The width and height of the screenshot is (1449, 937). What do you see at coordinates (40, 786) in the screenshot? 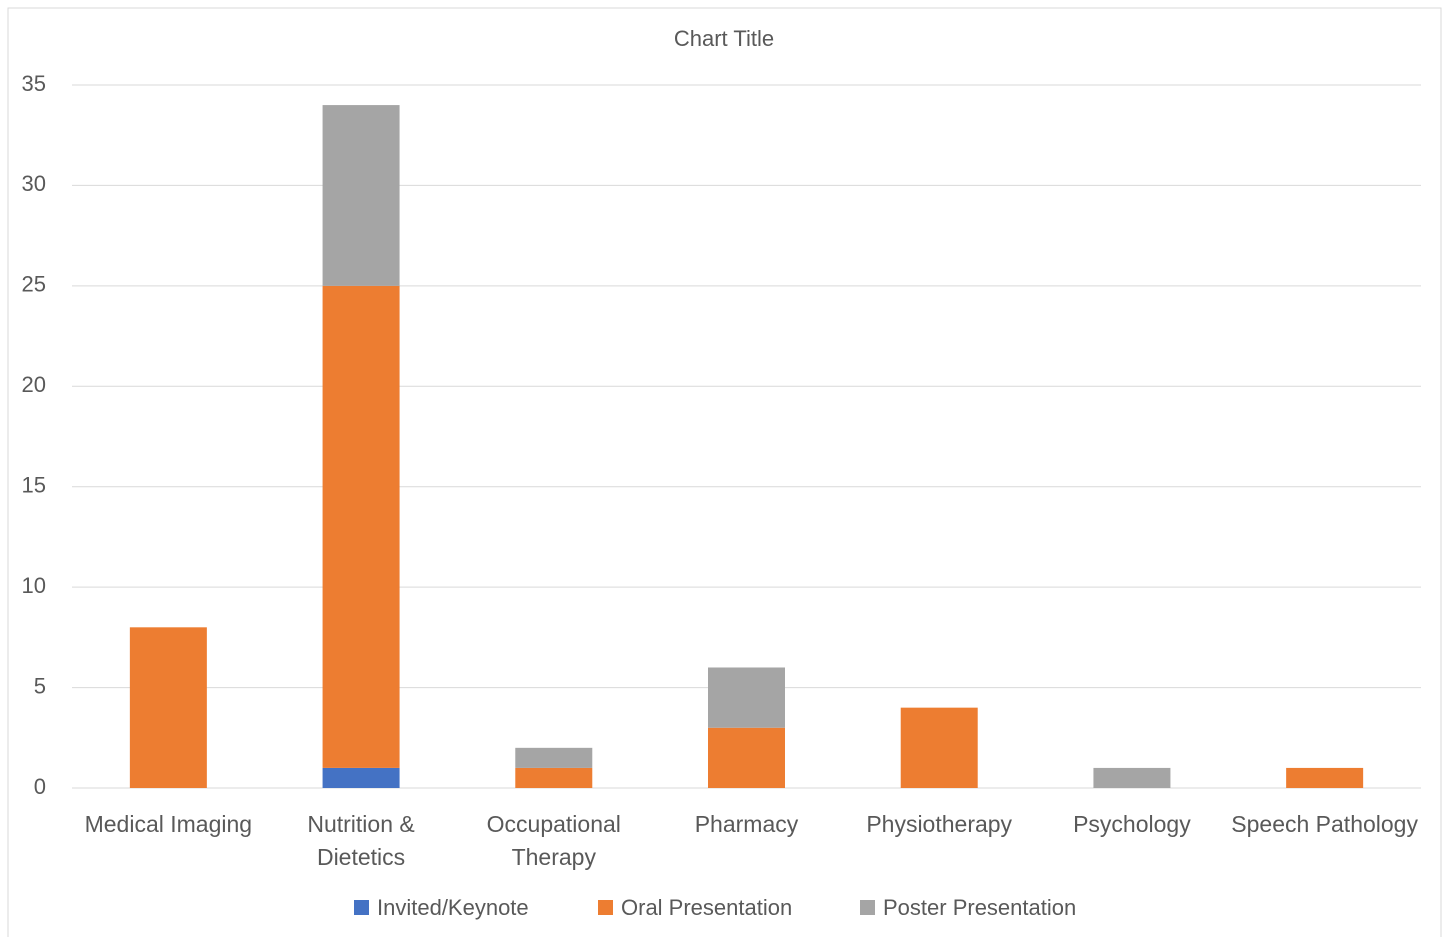
I see `y-tick-label: 0` at bounding box center [40, 786].